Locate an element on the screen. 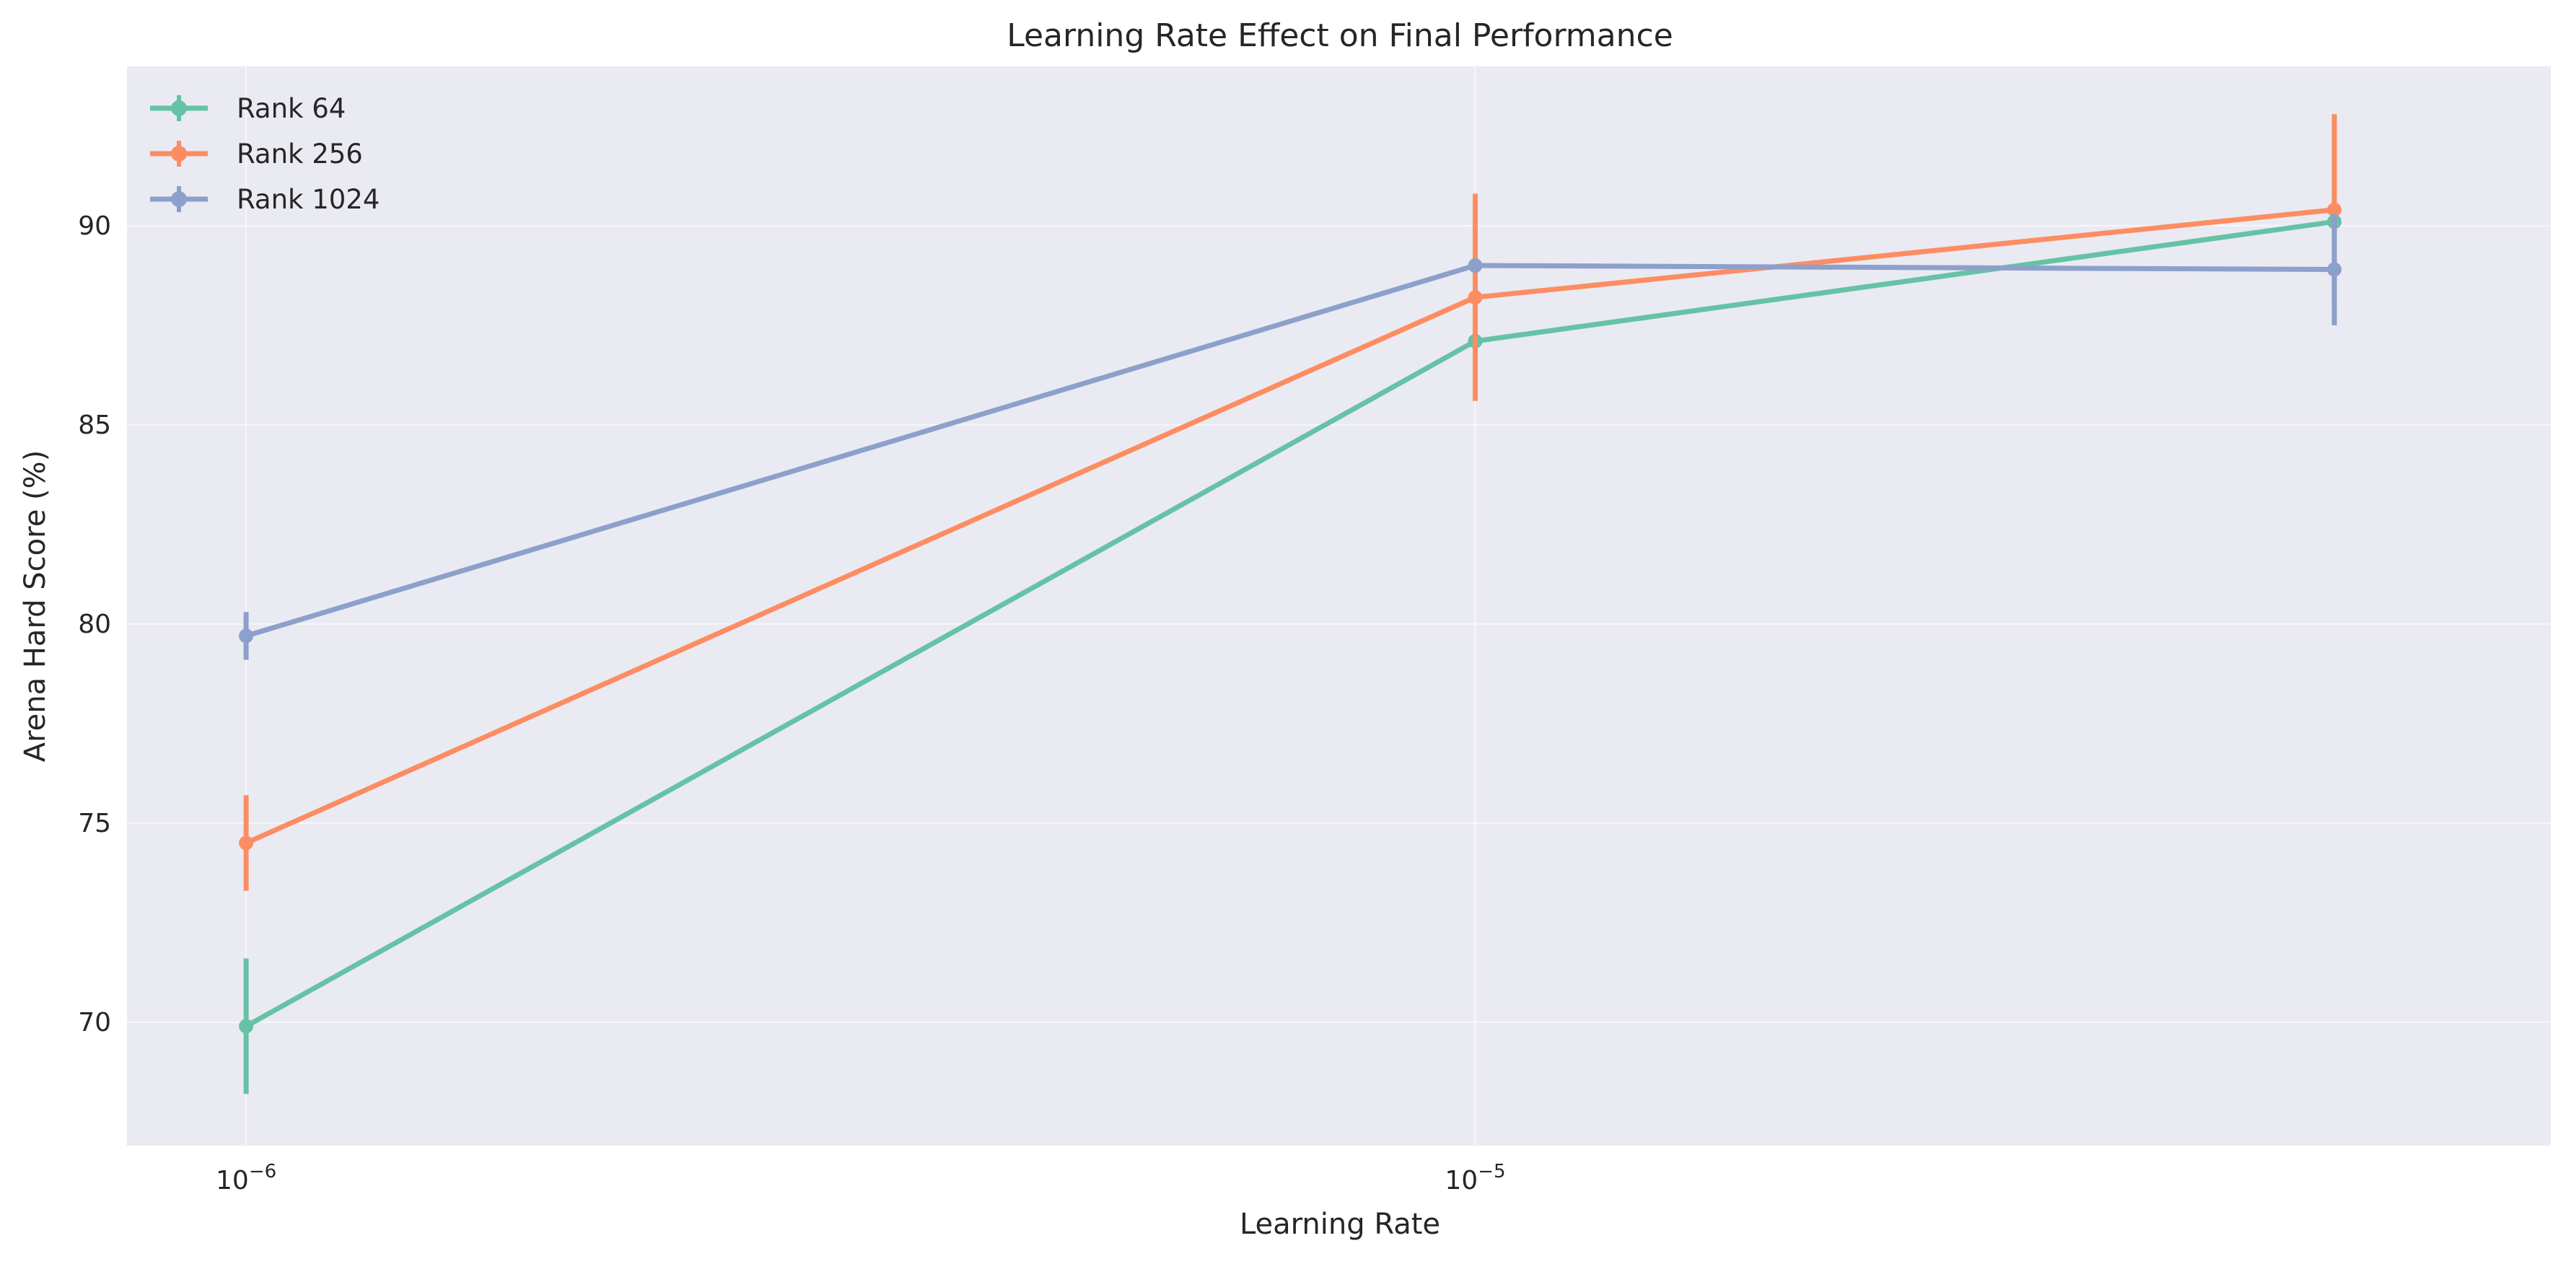 The height and width of the screenshot is (1264, 2576). x-tick-label: 10⁻⁵ is located at coordinates (1475, 1178).